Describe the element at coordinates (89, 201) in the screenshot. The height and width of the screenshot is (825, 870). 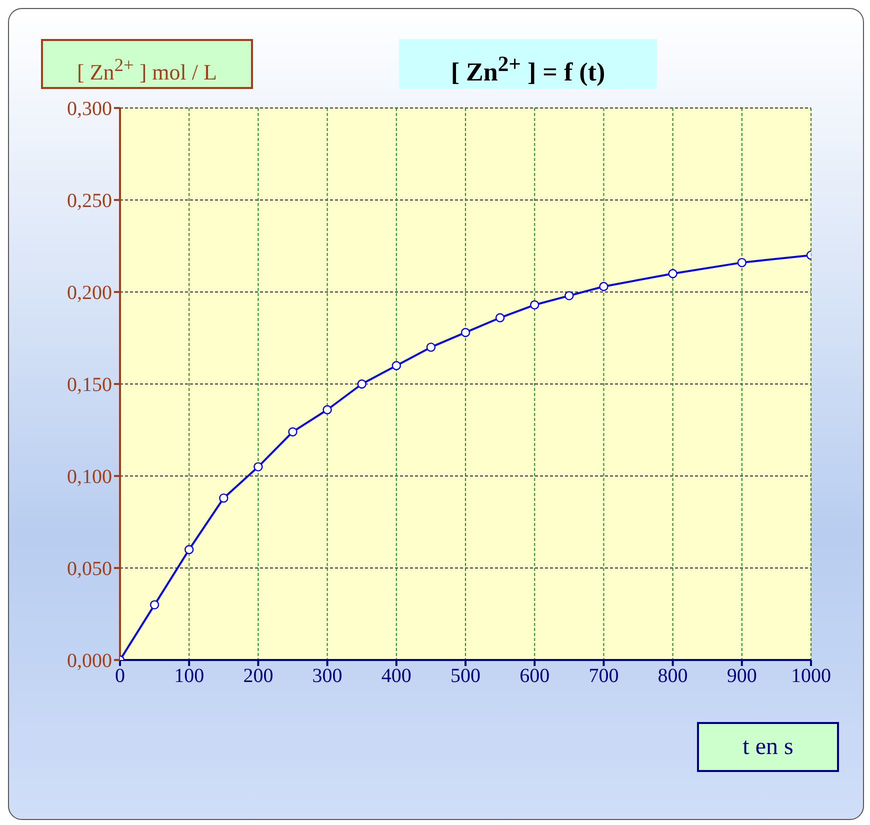
I see `y-tick-label: 0,250` at that location.